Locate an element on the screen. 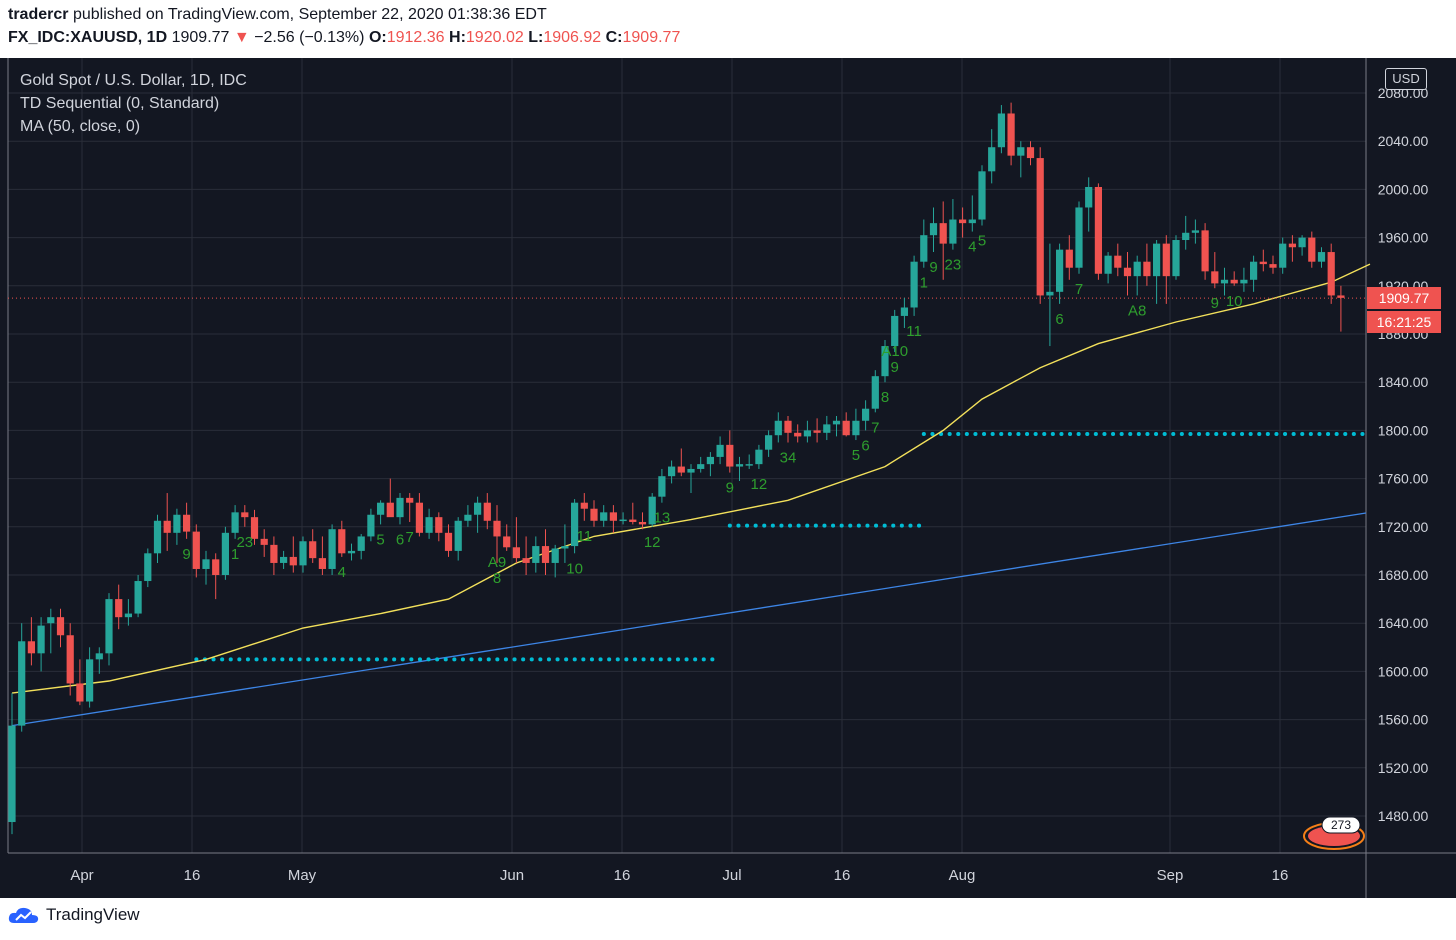 The image size is (1456, 940). td-count-label: 1 is located at coordinates (924, 283).